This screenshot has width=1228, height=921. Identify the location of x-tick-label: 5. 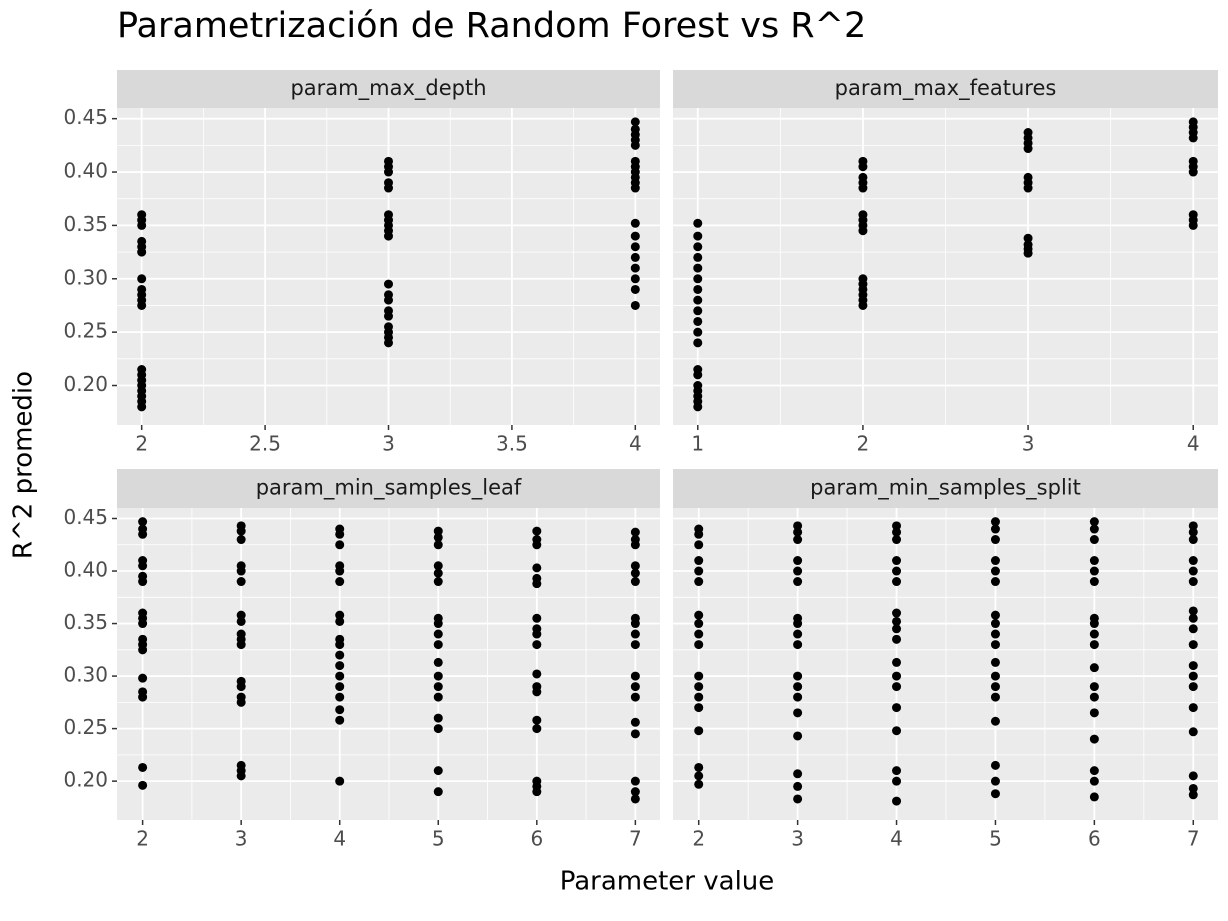
(995, 839).